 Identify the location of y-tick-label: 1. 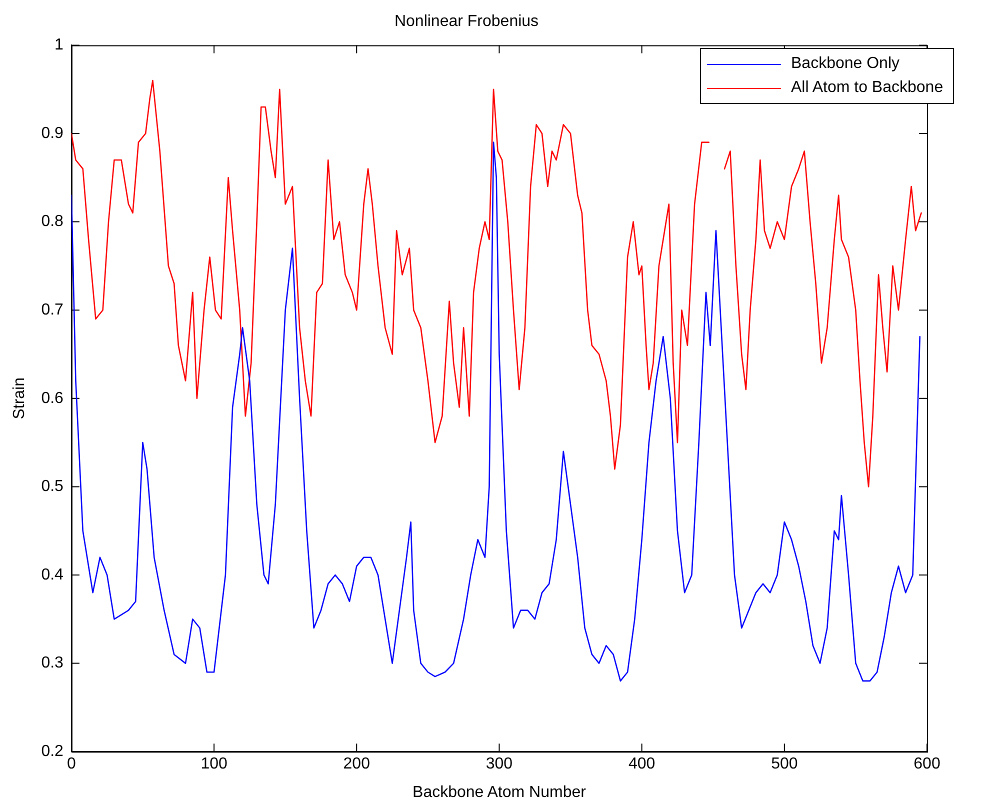
(59, 45).